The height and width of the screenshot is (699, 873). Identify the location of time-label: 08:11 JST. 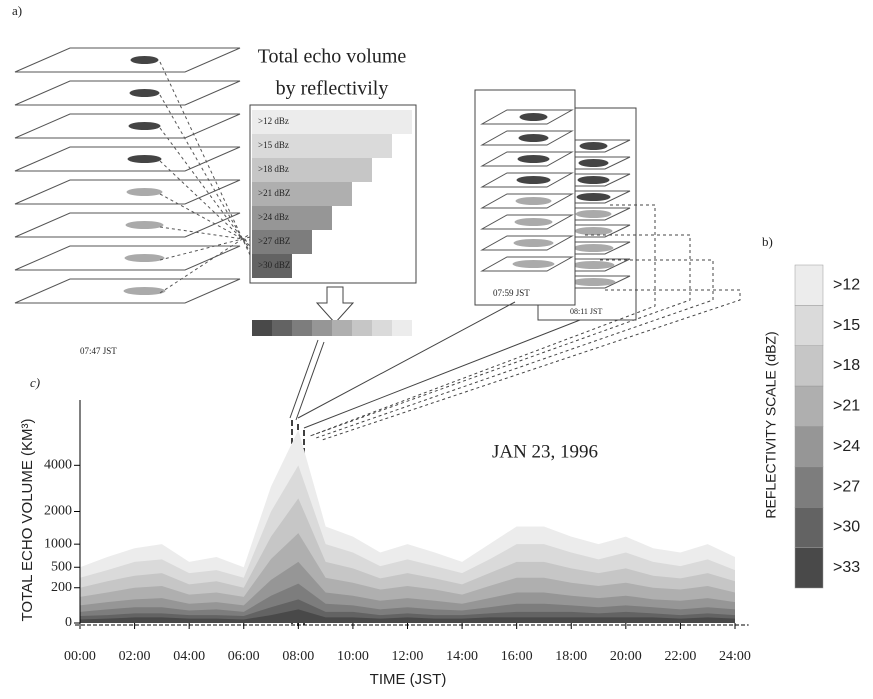
(586, 311).